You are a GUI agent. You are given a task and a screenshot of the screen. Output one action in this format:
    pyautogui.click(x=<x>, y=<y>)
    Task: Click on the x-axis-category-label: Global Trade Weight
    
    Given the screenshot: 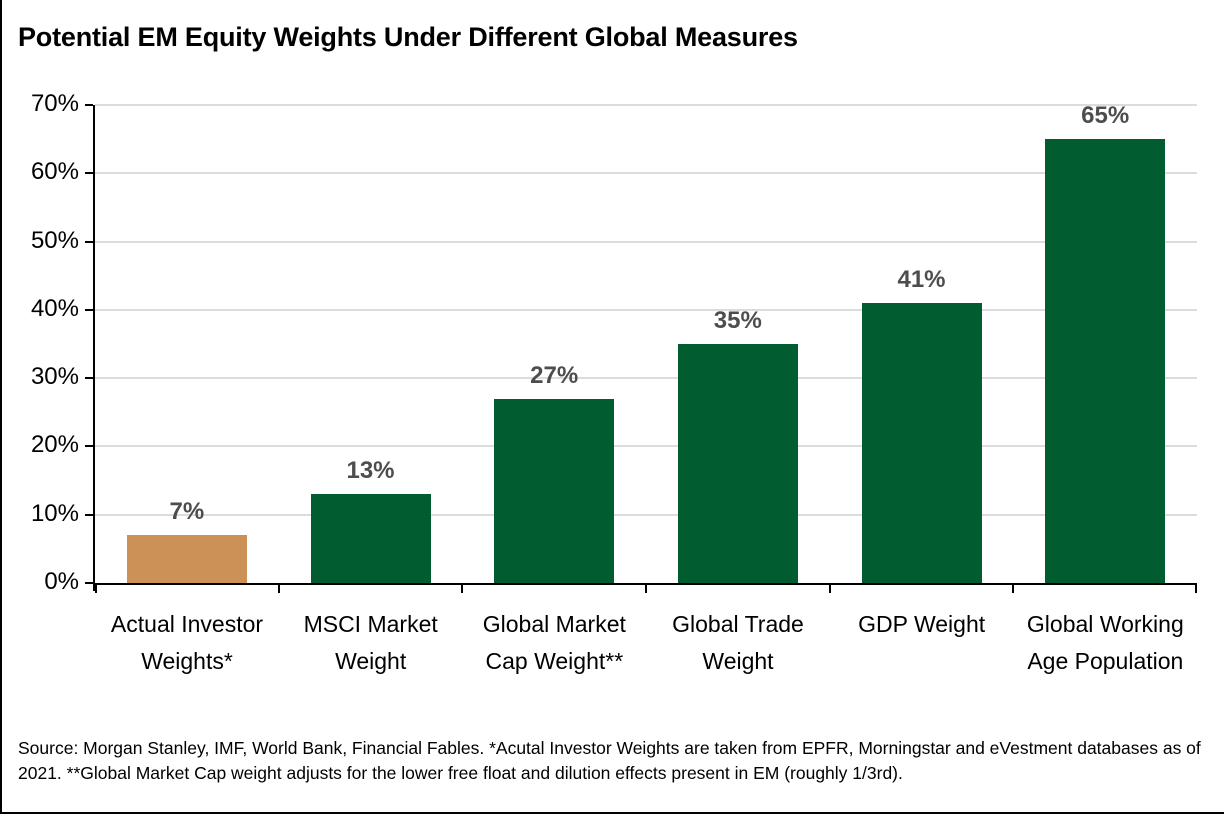 What is the action you would take?
    pyautogui.click(x=738, y=642)
    